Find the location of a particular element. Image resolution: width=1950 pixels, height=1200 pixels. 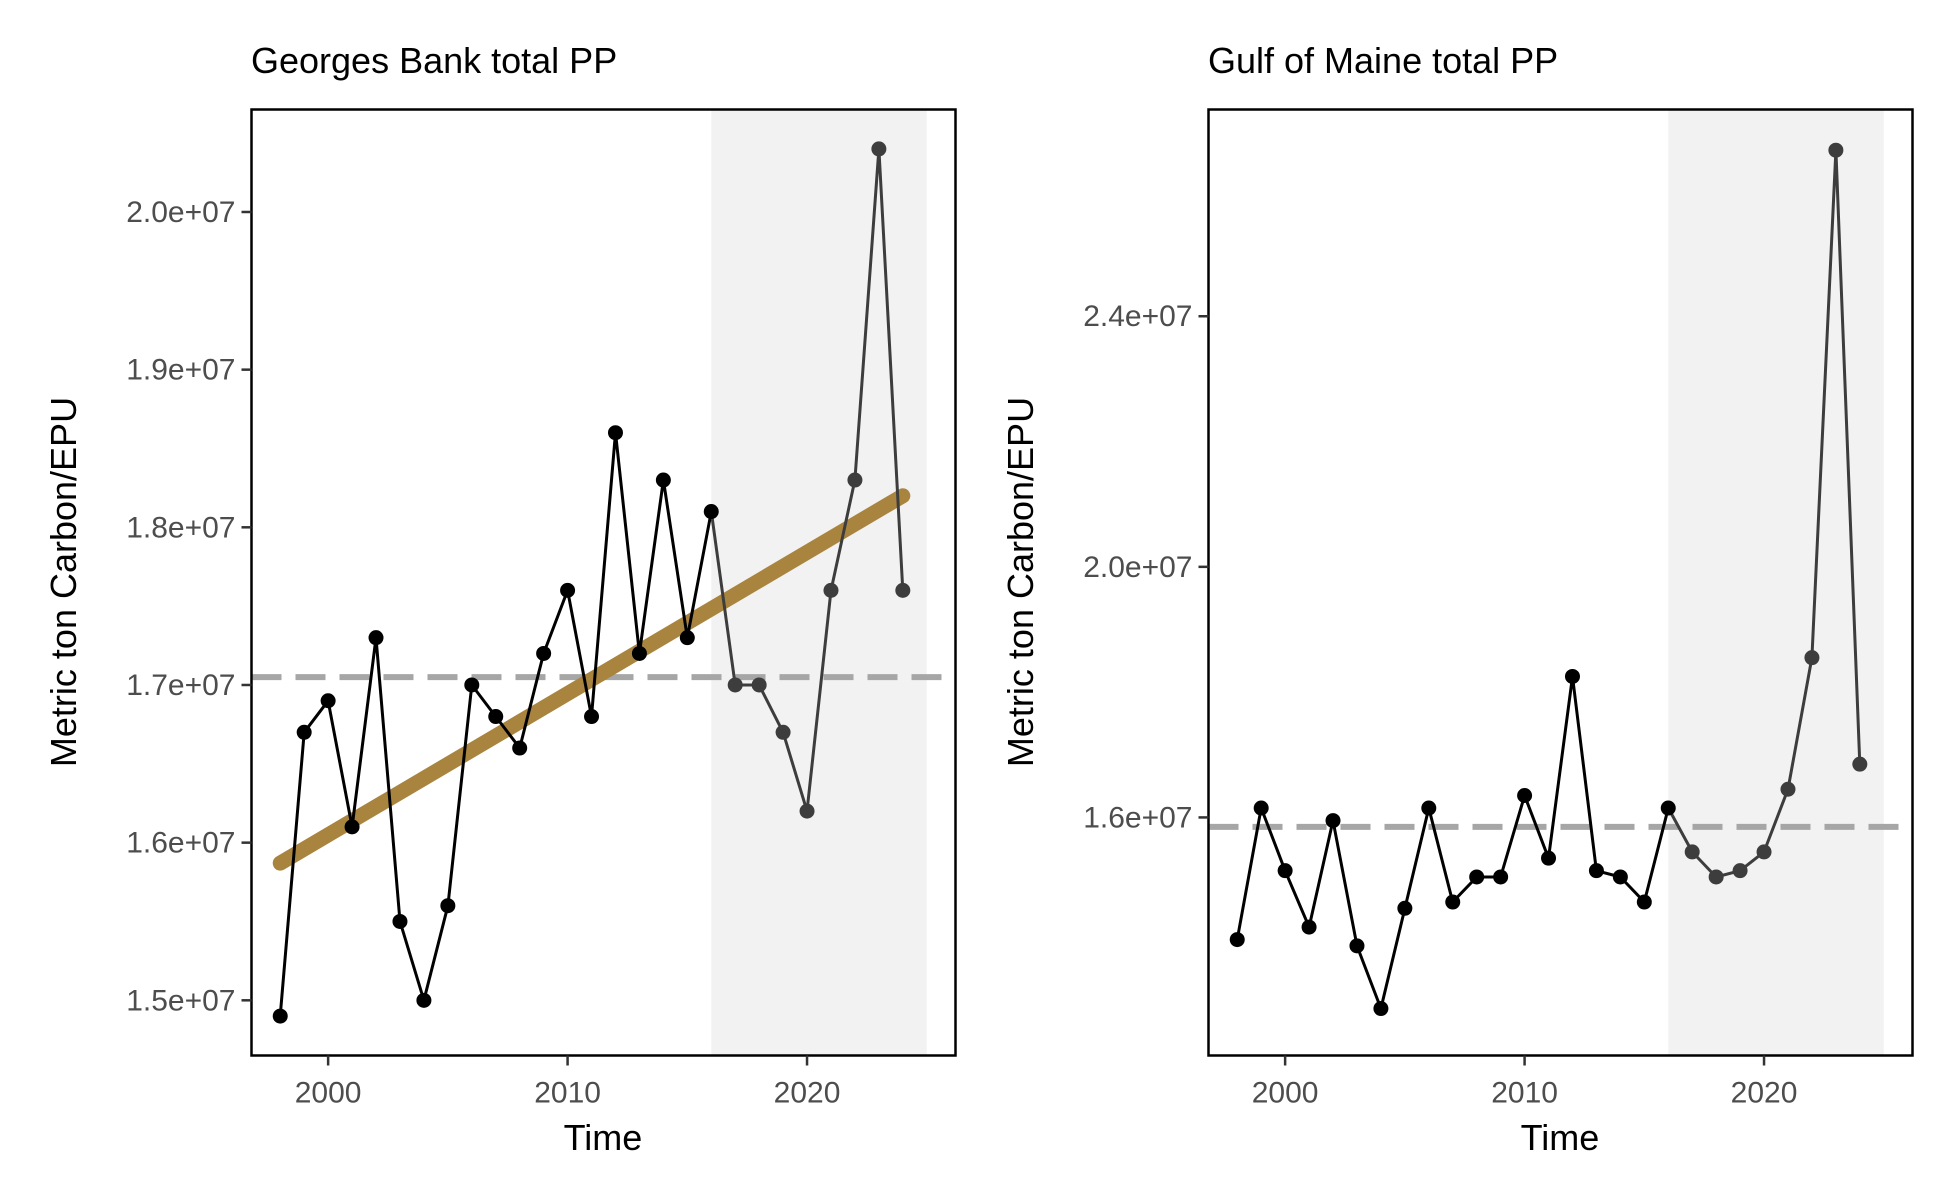

recent-period-shading is located at coordinates (1776, 582).